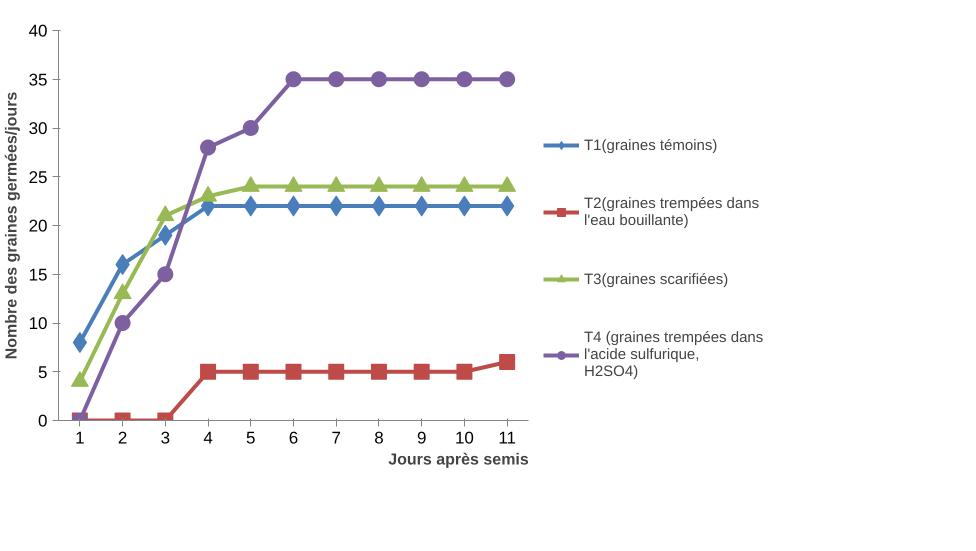  Describe the element at coordinates (38, 128) in the screenshot. I see `y-tick-label: 30` at that location.